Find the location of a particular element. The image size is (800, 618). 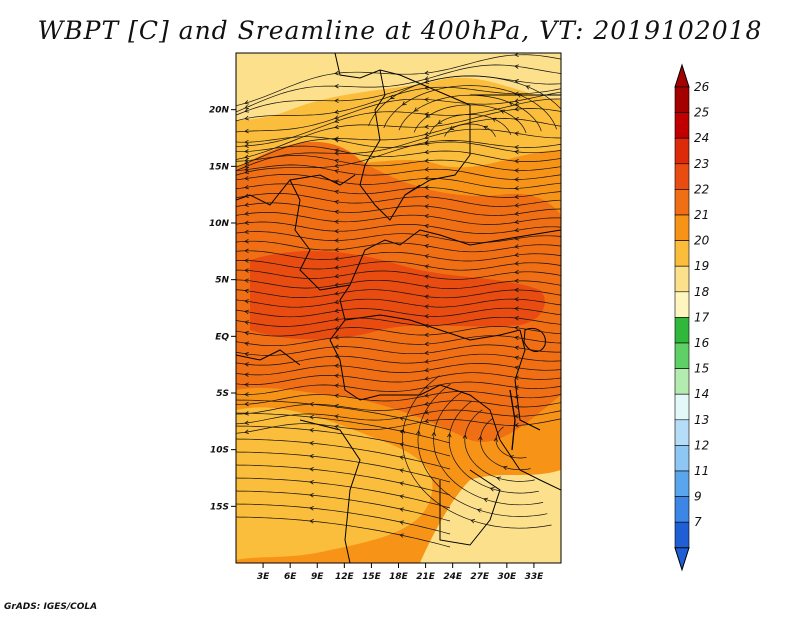

lon-tick-label: 18E is located at coordinates (399, 577).